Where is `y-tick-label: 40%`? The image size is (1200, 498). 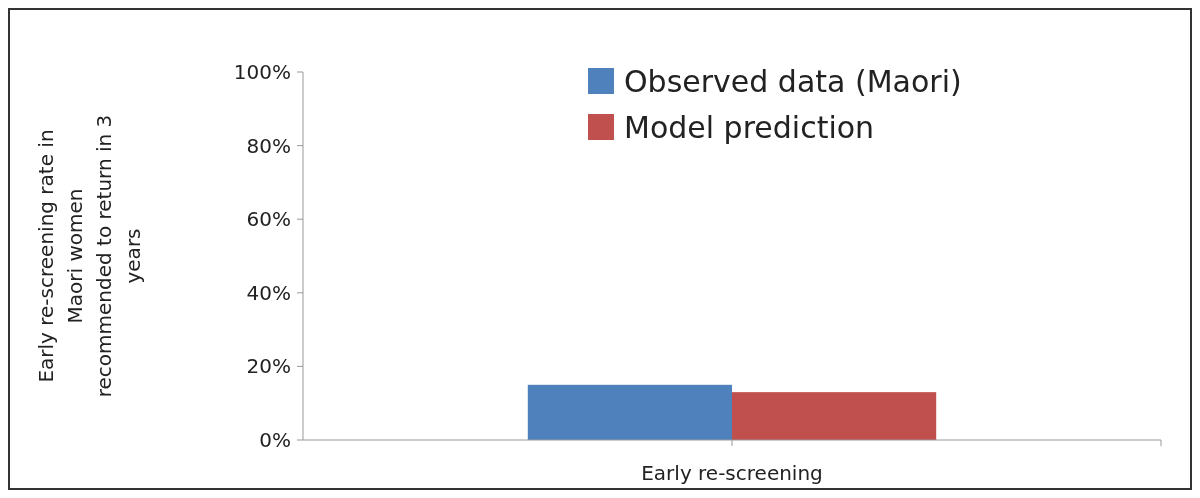
y-tick-label: 40% is located at coordinates (268, 292).